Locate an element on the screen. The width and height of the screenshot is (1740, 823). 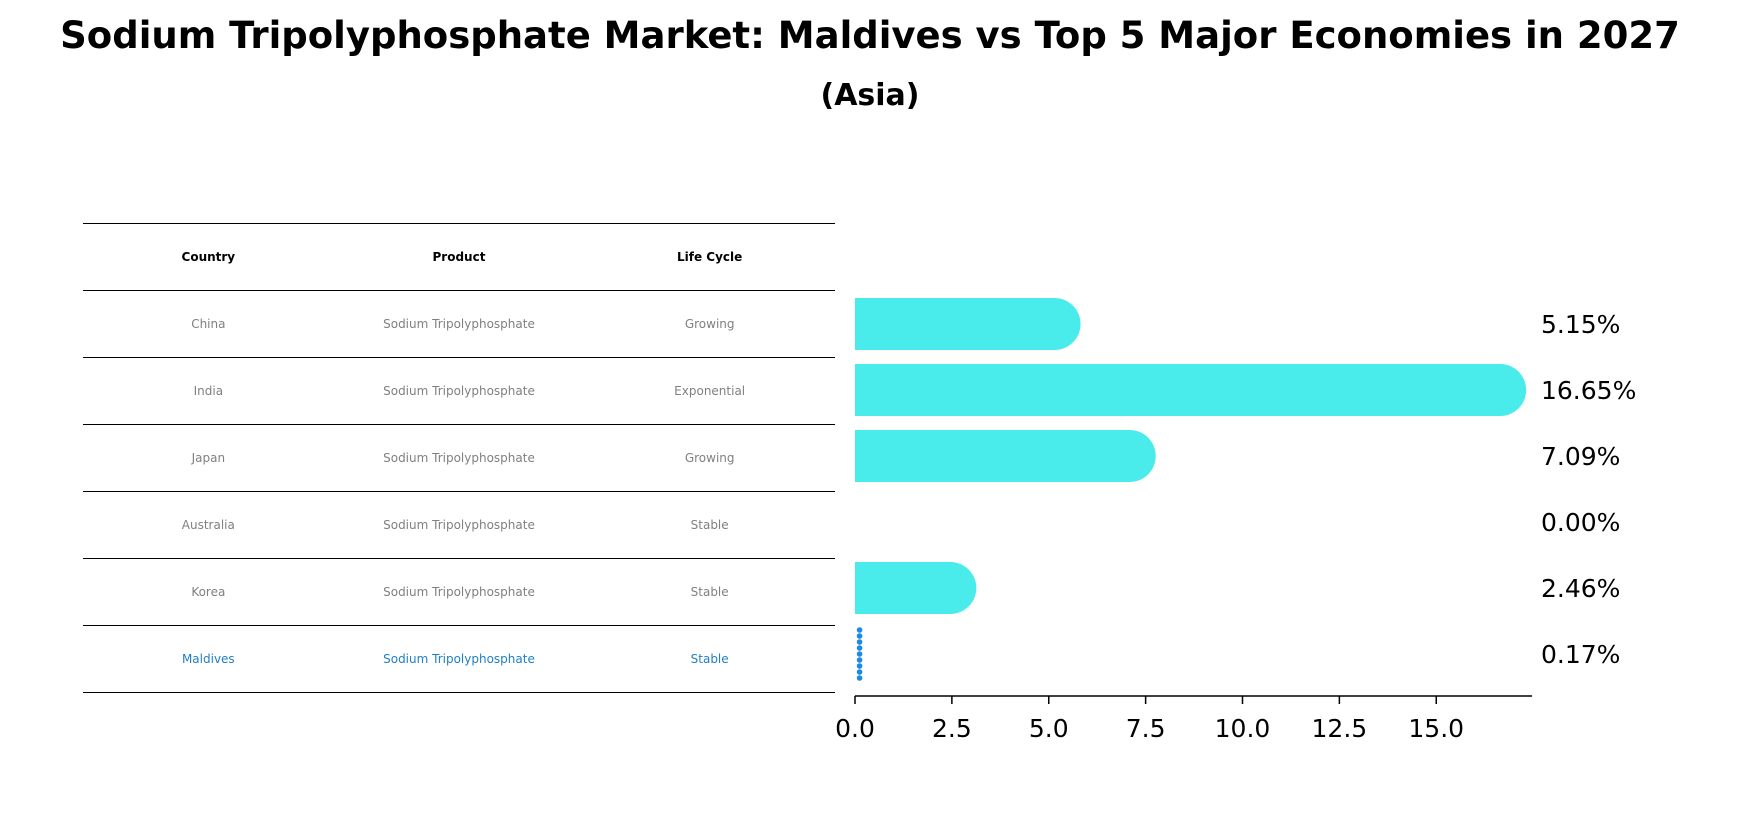
table-row: China Sodium Tripolyphosphate Growing is located at coordinates (459, 324).